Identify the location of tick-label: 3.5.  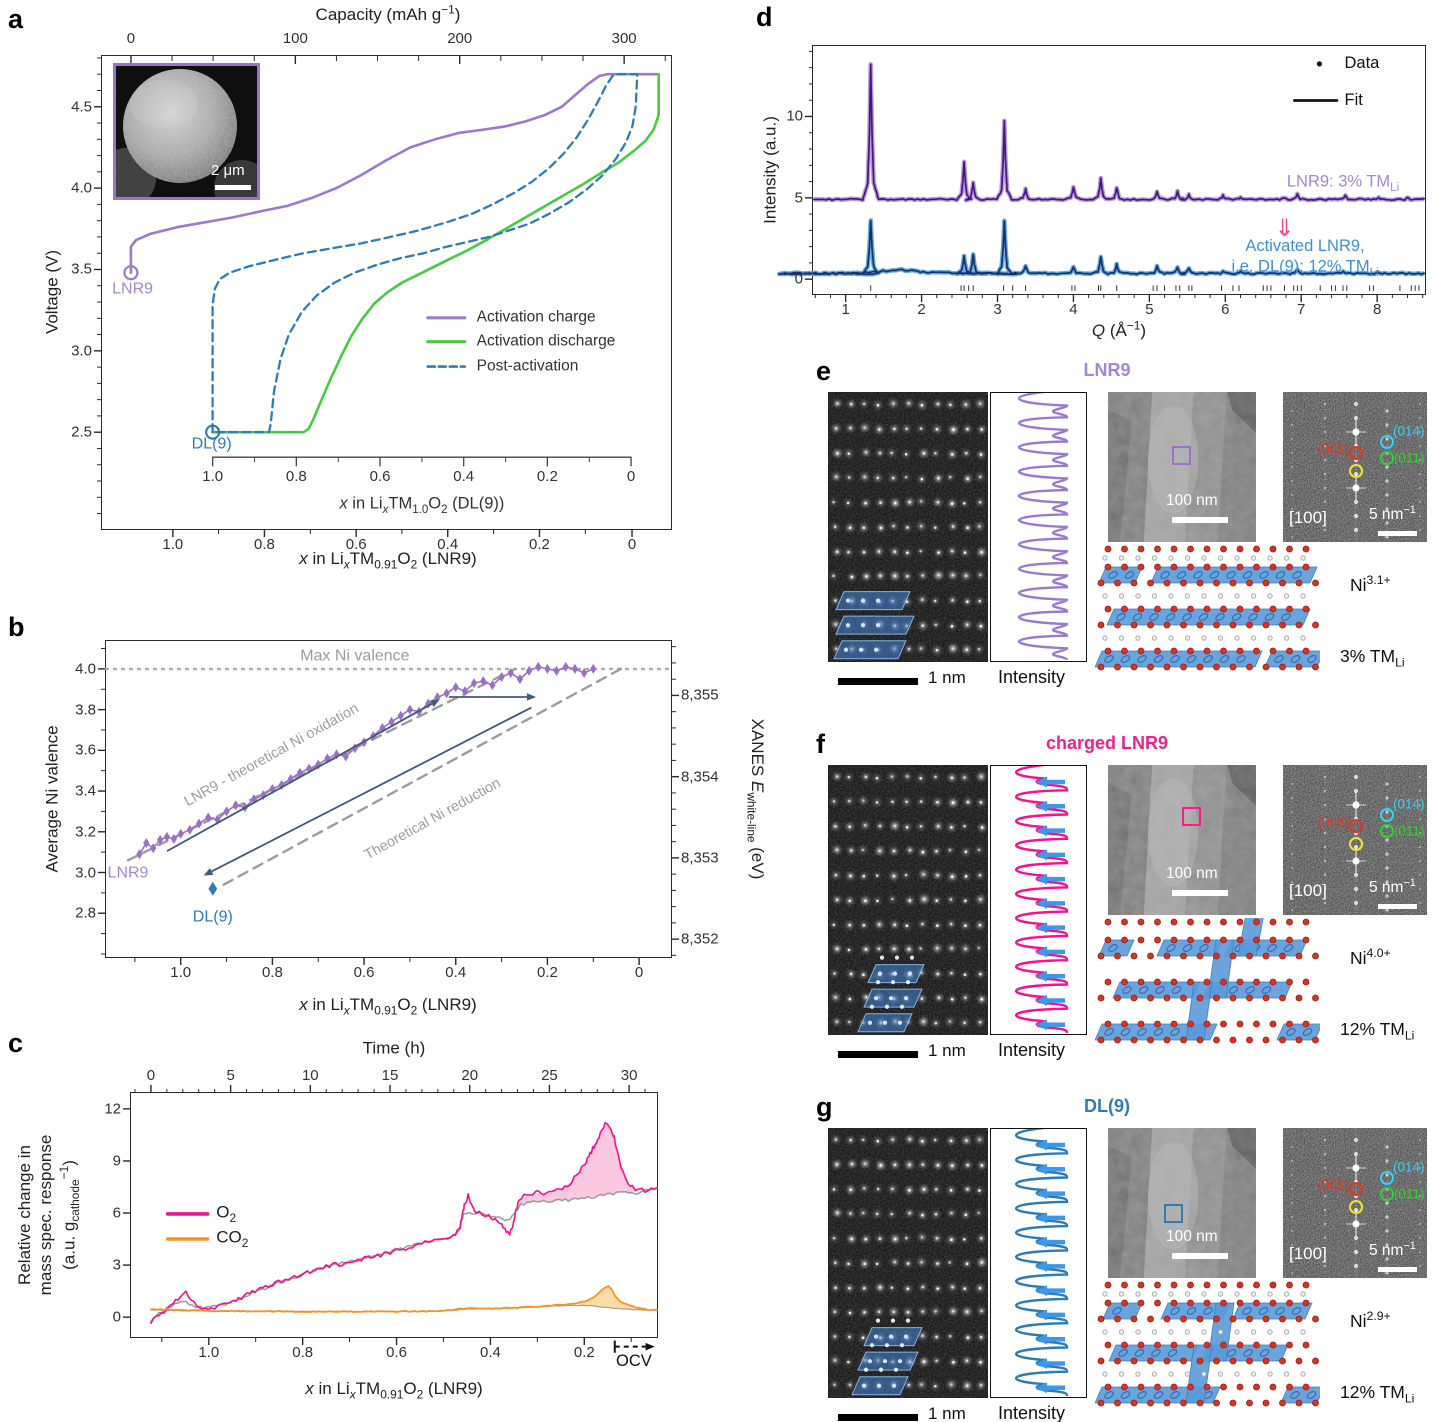
(81, 269).